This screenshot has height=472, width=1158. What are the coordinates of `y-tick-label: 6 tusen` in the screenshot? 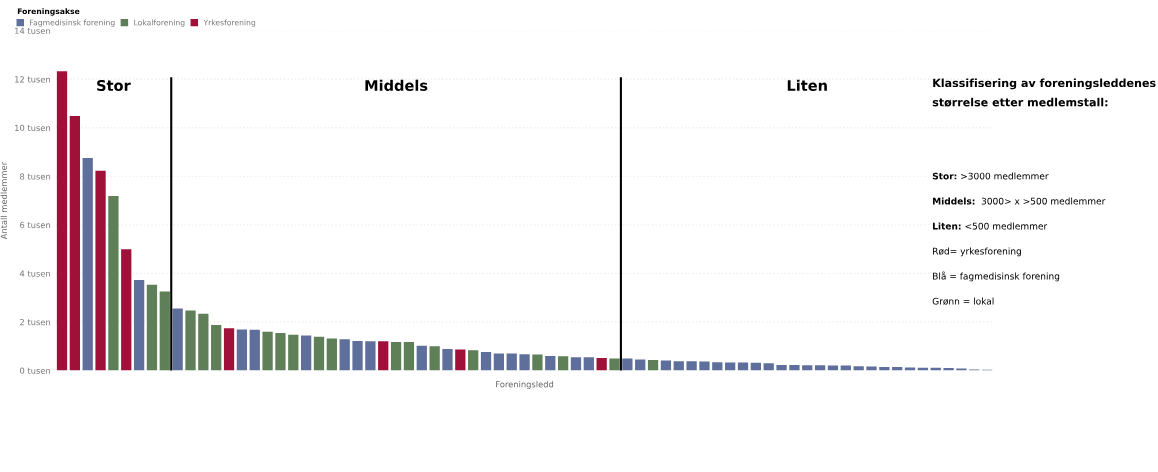 It's located at (35, 225).